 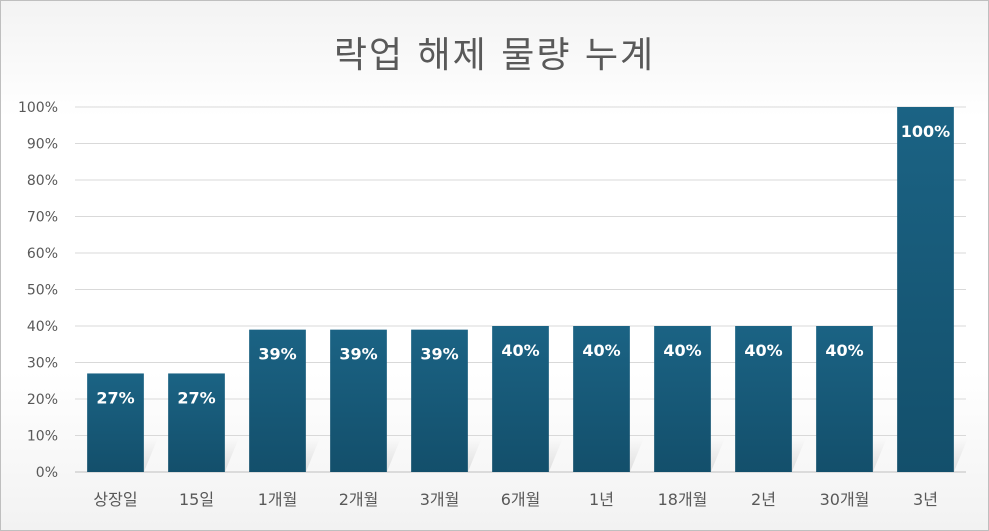 What do you see at coordinates (601, 499) in the screenshot?
I see `x-tick-label: 1년` at bounding box center [601, 499].